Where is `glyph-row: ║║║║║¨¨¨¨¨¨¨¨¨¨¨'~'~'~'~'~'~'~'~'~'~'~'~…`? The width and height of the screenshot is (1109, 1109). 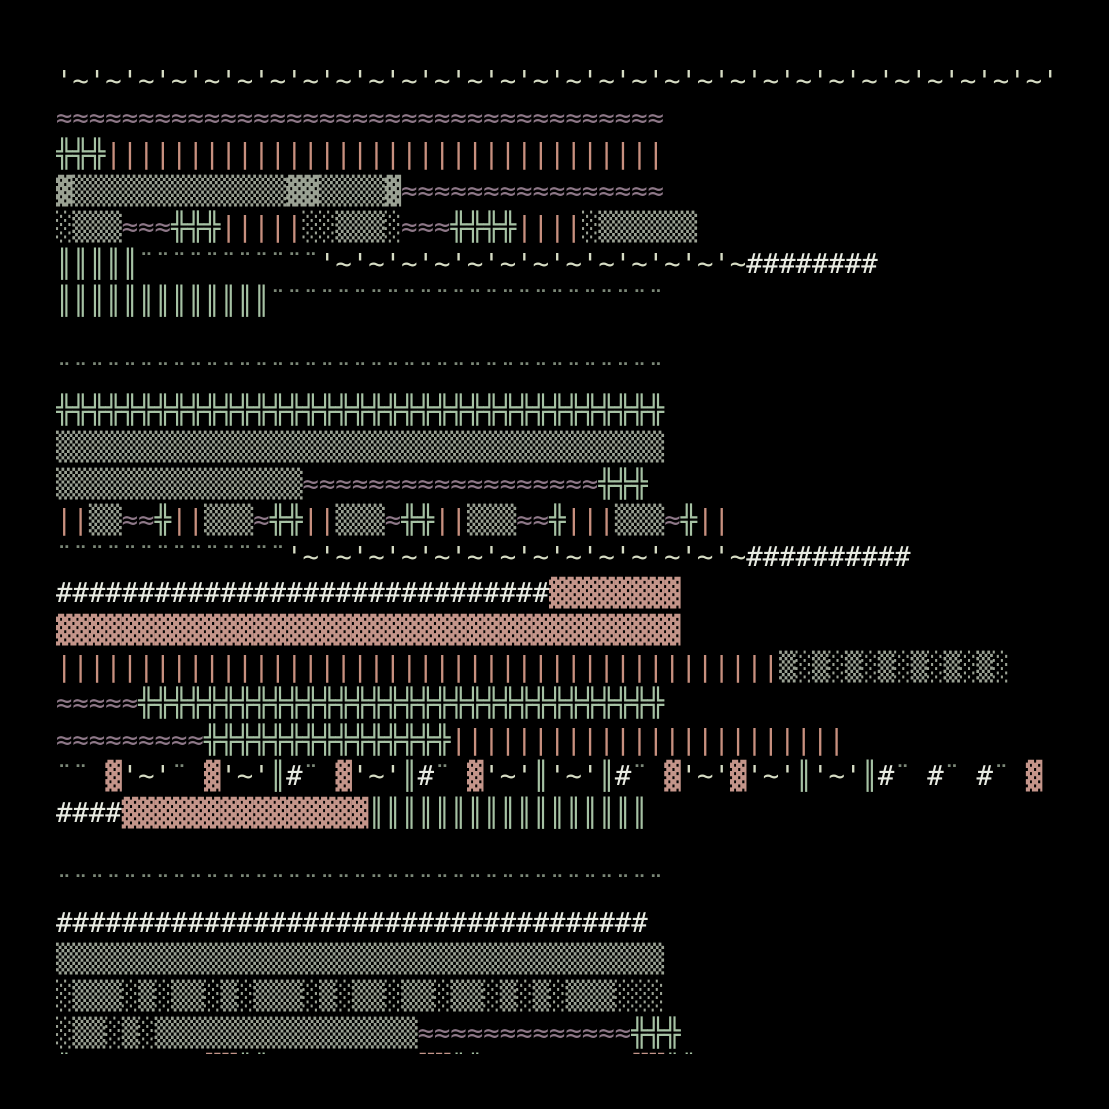
glyph-row: ║║║║║¨¨¨¨¨¨¨¨¨¨¨'~'~'~'~'~'~'~'~'~'~'~'~… is located at coordinates (555, 265).